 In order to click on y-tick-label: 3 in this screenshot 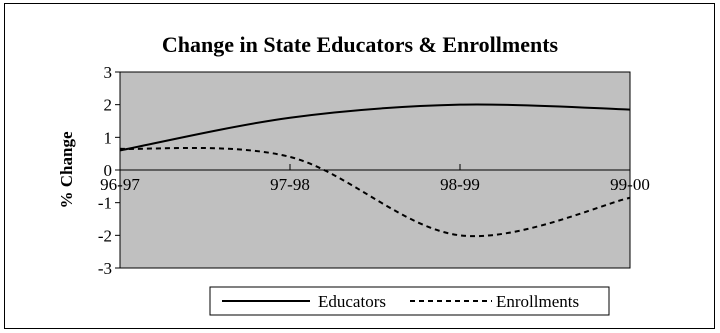, I will do `click(108, 72)`.